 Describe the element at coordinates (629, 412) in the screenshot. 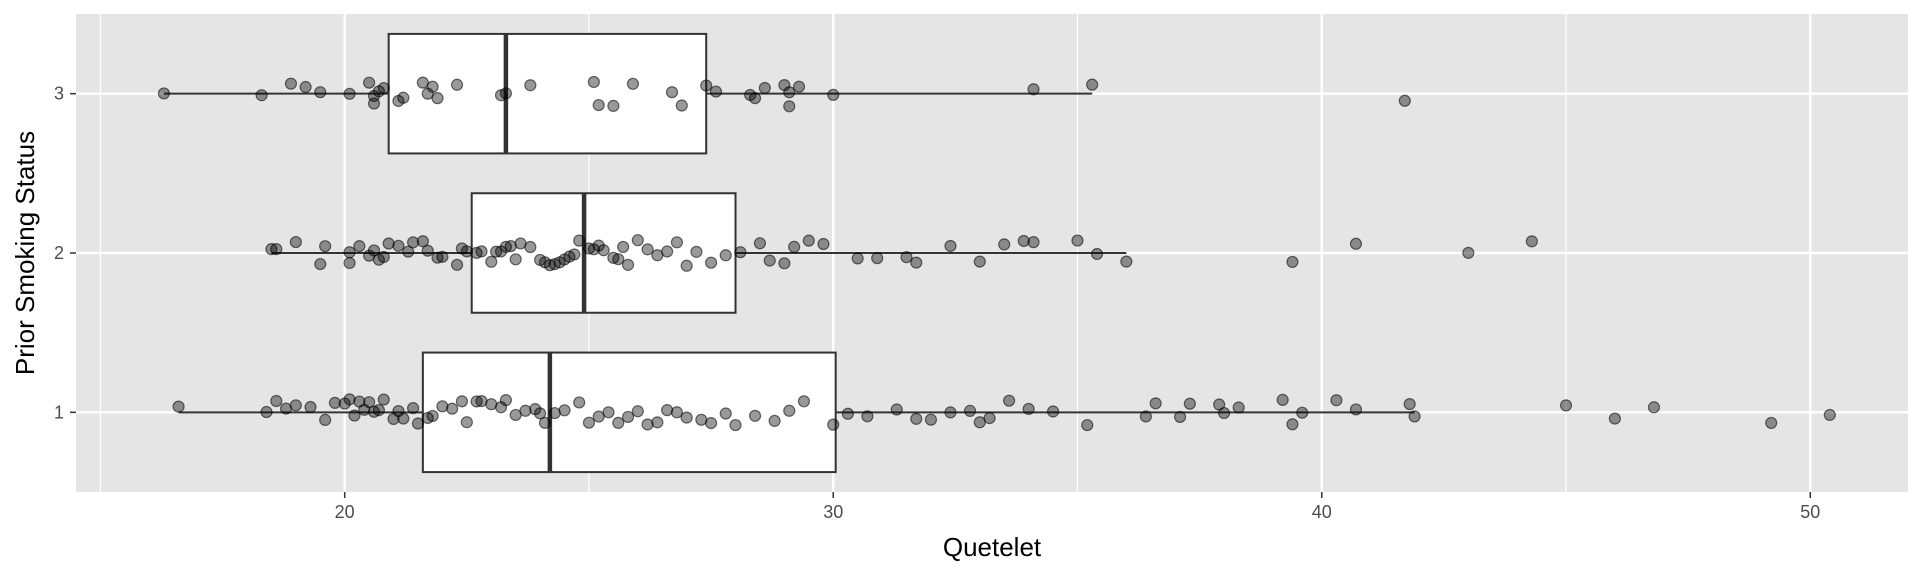

I see `box-iqr` at that location.